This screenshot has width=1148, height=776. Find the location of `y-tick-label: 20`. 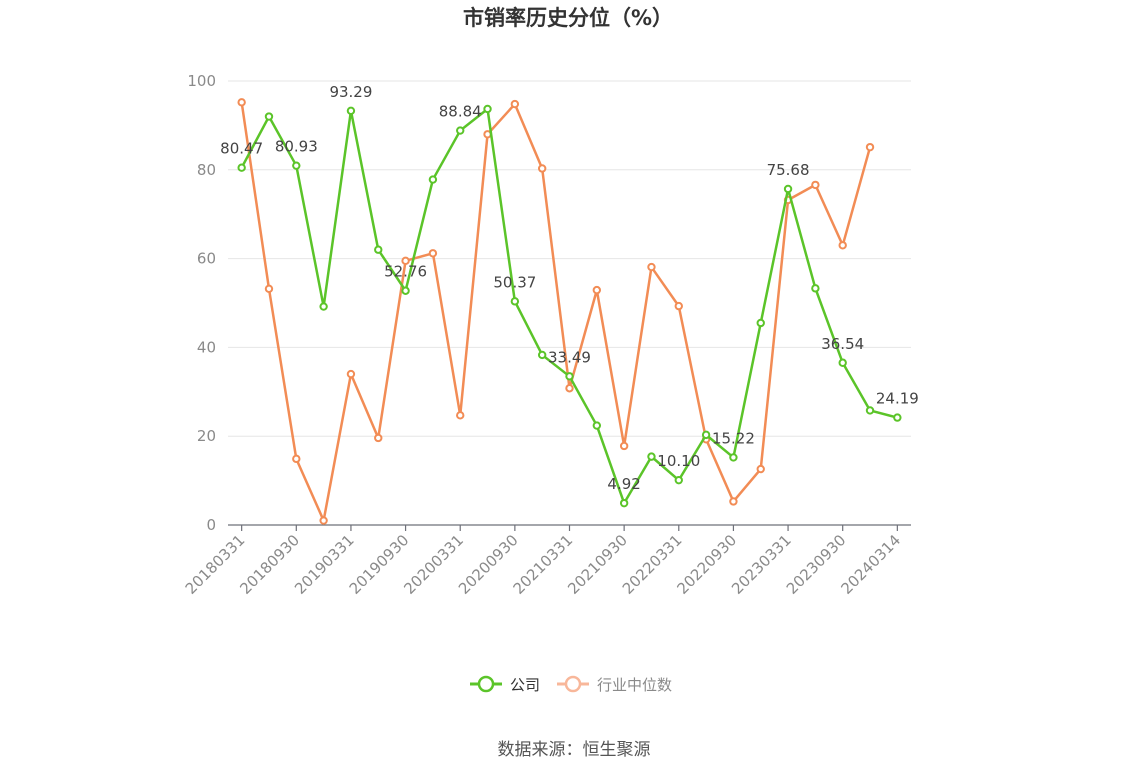

y-tick-label: 20 is located at coordinates (206, 436).